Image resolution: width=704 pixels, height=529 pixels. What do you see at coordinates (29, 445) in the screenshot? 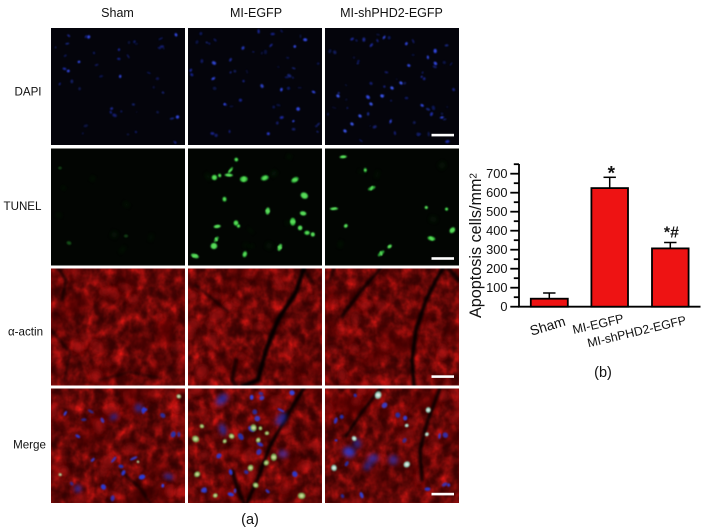
I see `svg-text: Merge` at bounding box center [29, 445].